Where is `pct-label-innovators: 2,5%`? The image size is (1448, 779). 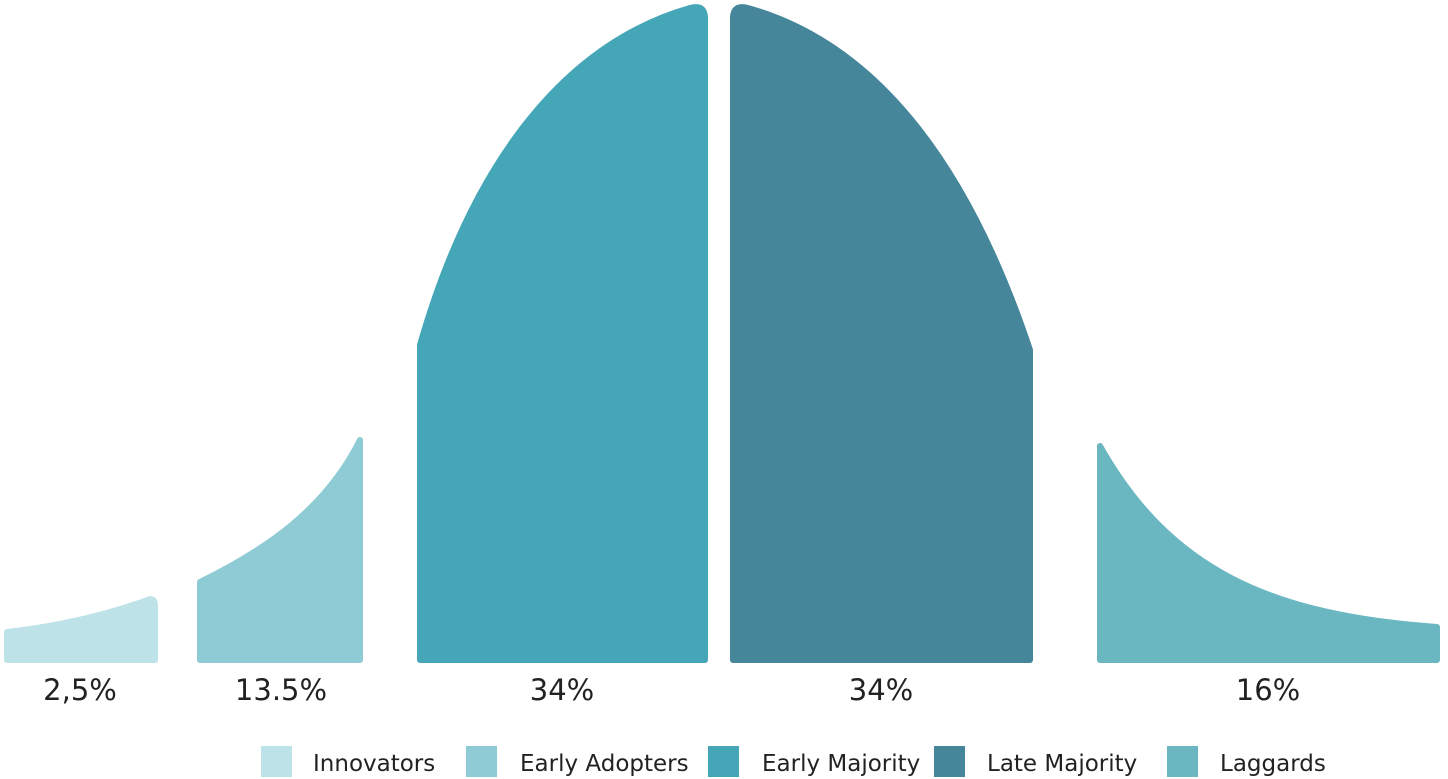 pct-label-innovators: 2,5% is located at coordinates (80, 690).